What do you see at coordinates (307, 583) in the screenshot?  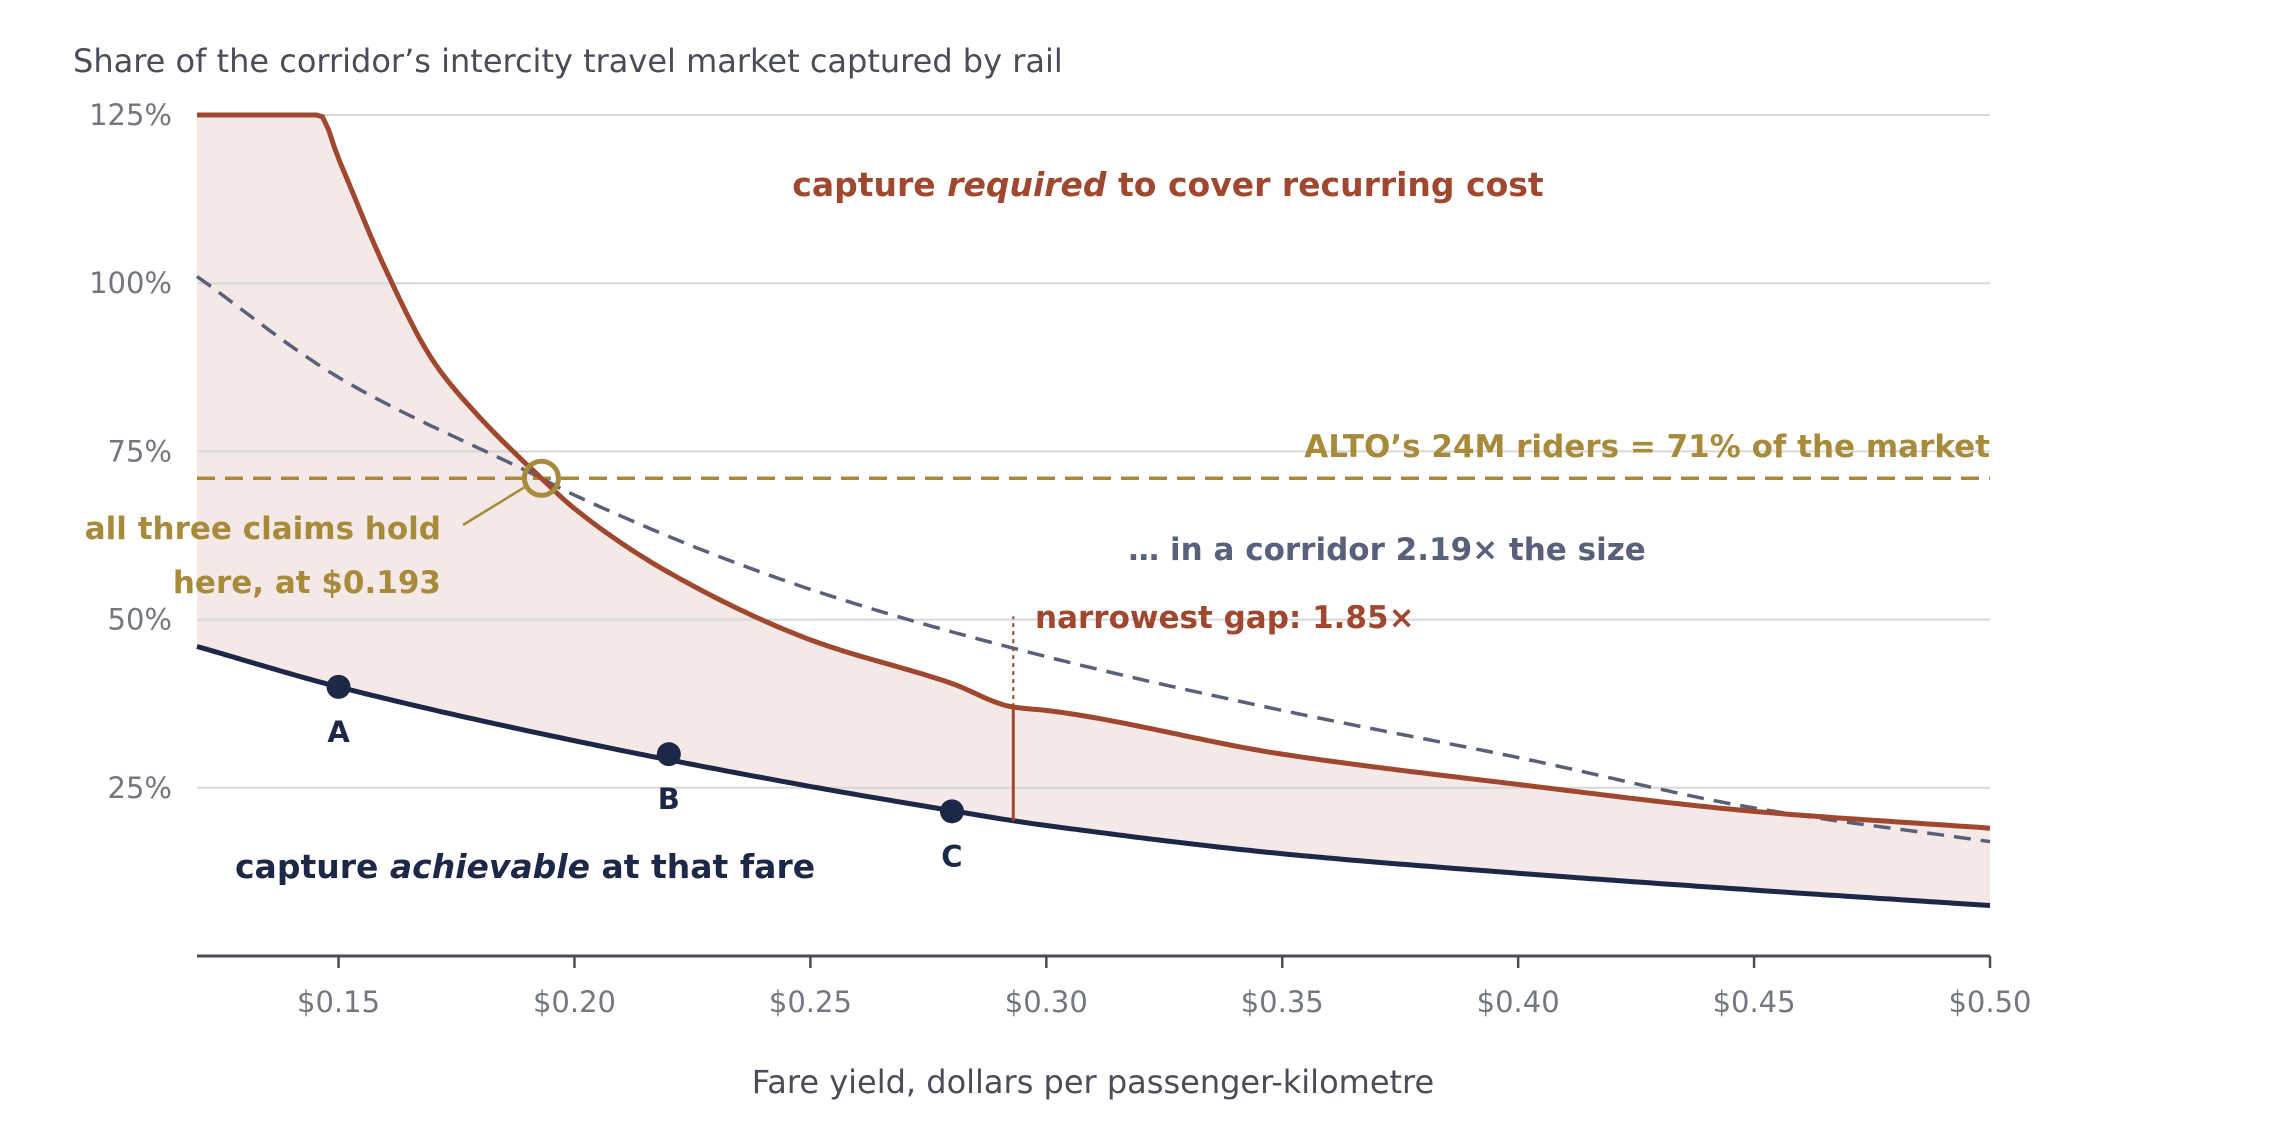 I see `intersection-label-line2: here, at $0.193` at bounding box center [307, 583].